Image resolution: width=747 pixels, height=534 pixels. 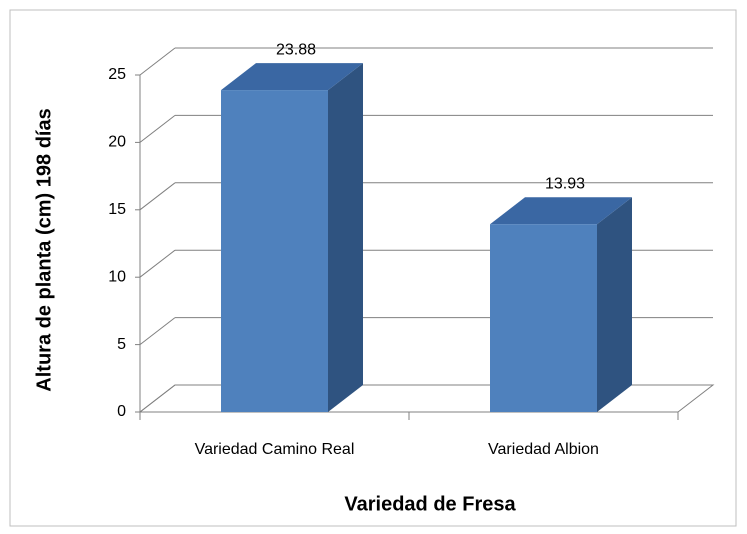 I want to click on y-tick-label: 10, so click(x=117, y=276).